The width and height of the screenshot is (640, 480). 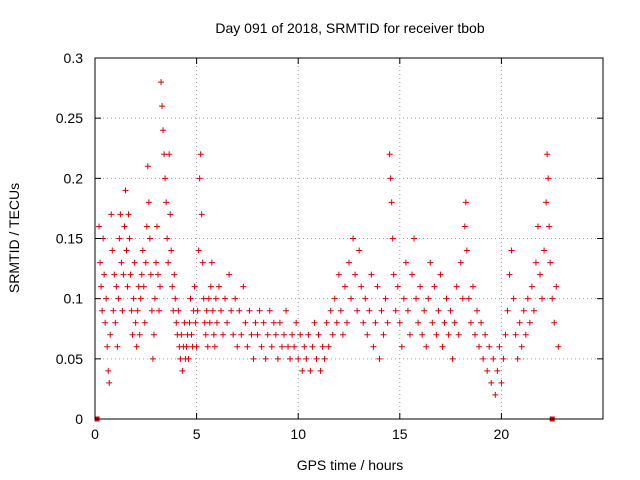 What do you see at coordinates (400, 434) in the screenshot?
I see `x-tick-label: 15` at bounding box center [400, 434].